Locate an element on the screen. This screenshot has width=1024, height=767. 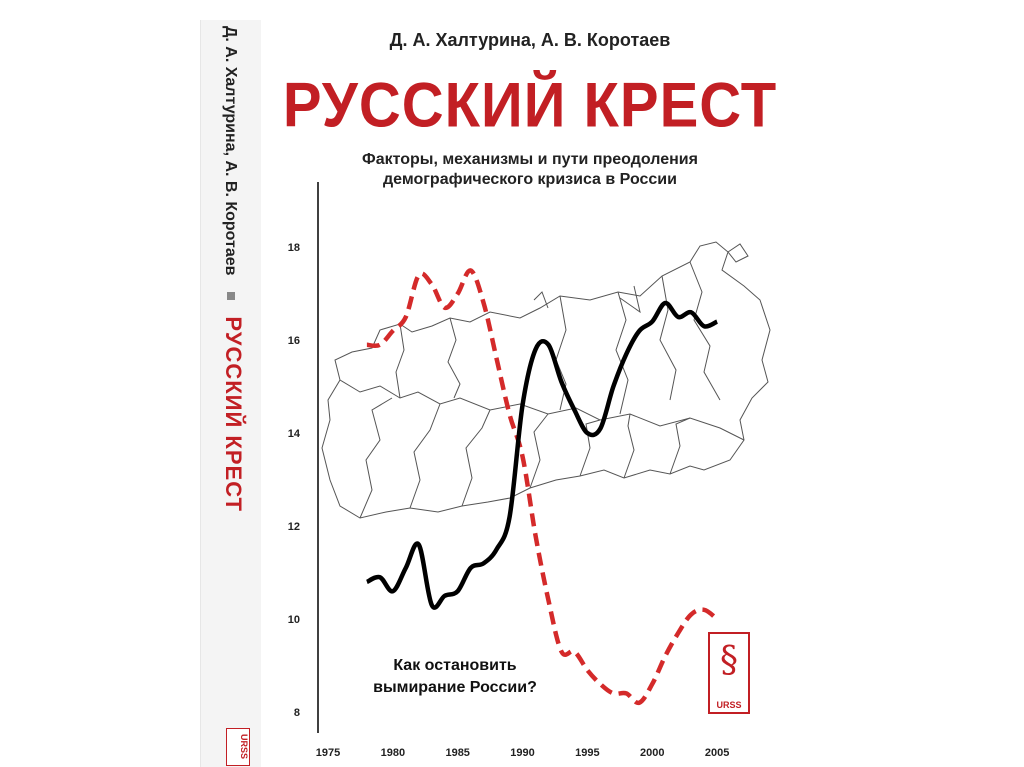
y-tick-label: 12 is located at coordinates (294, 527).